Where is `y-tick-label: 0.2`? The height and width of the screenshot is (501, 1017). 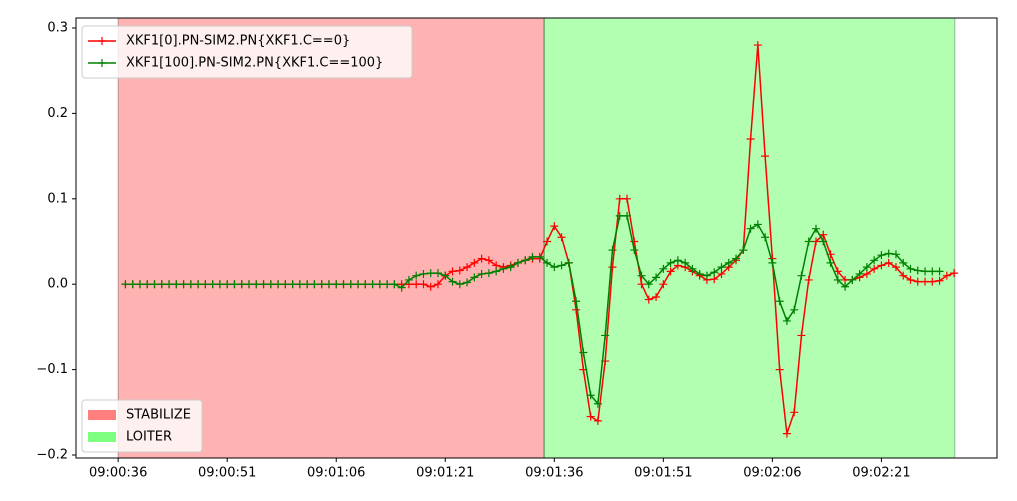
y-tick-label: 0.2 is located at coordinates (57, 113).